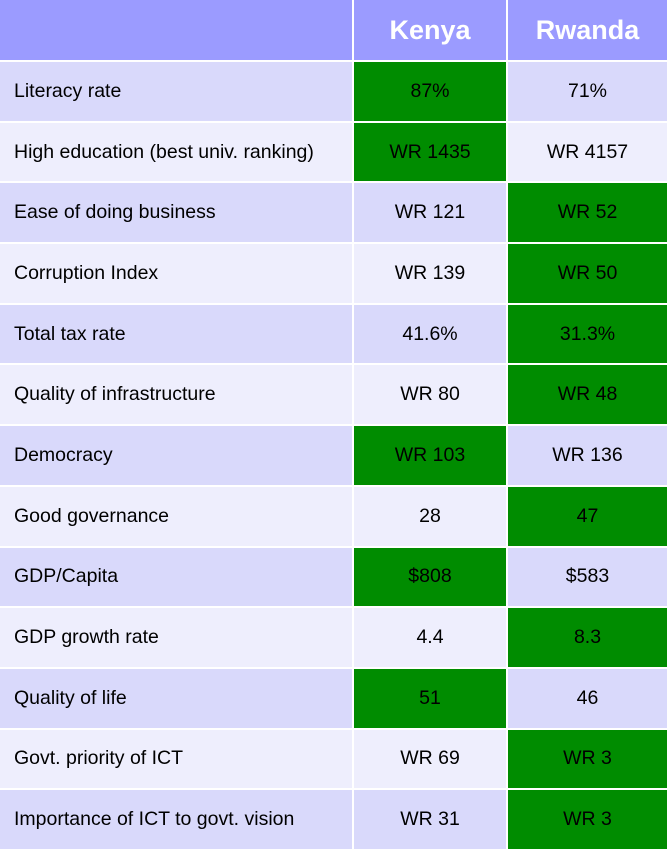 The height and width of the screenshot is (853, 667). What do you see at coordinates (430, 759) in the screenshot?
I see `kenya-value-cell: WR 69` at bounding box center [430, 759].